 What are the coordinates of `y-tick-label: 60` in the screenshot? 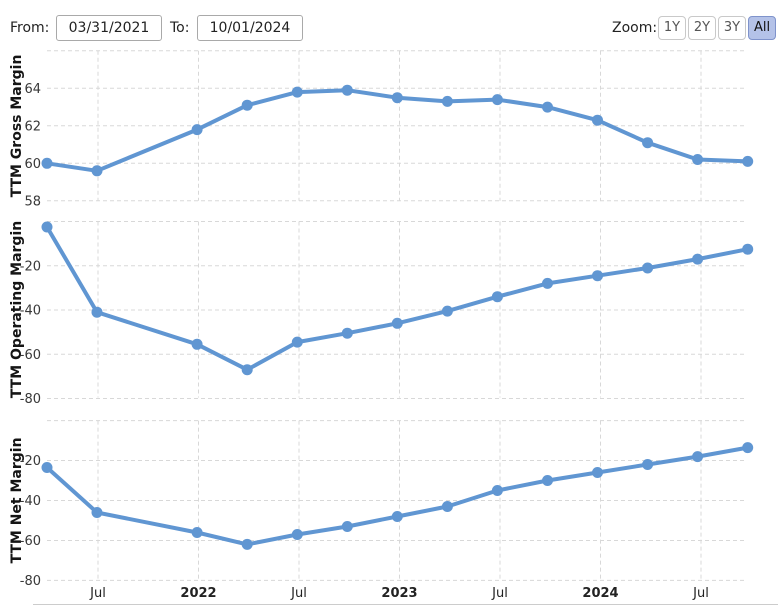 It's located at (32, 164).